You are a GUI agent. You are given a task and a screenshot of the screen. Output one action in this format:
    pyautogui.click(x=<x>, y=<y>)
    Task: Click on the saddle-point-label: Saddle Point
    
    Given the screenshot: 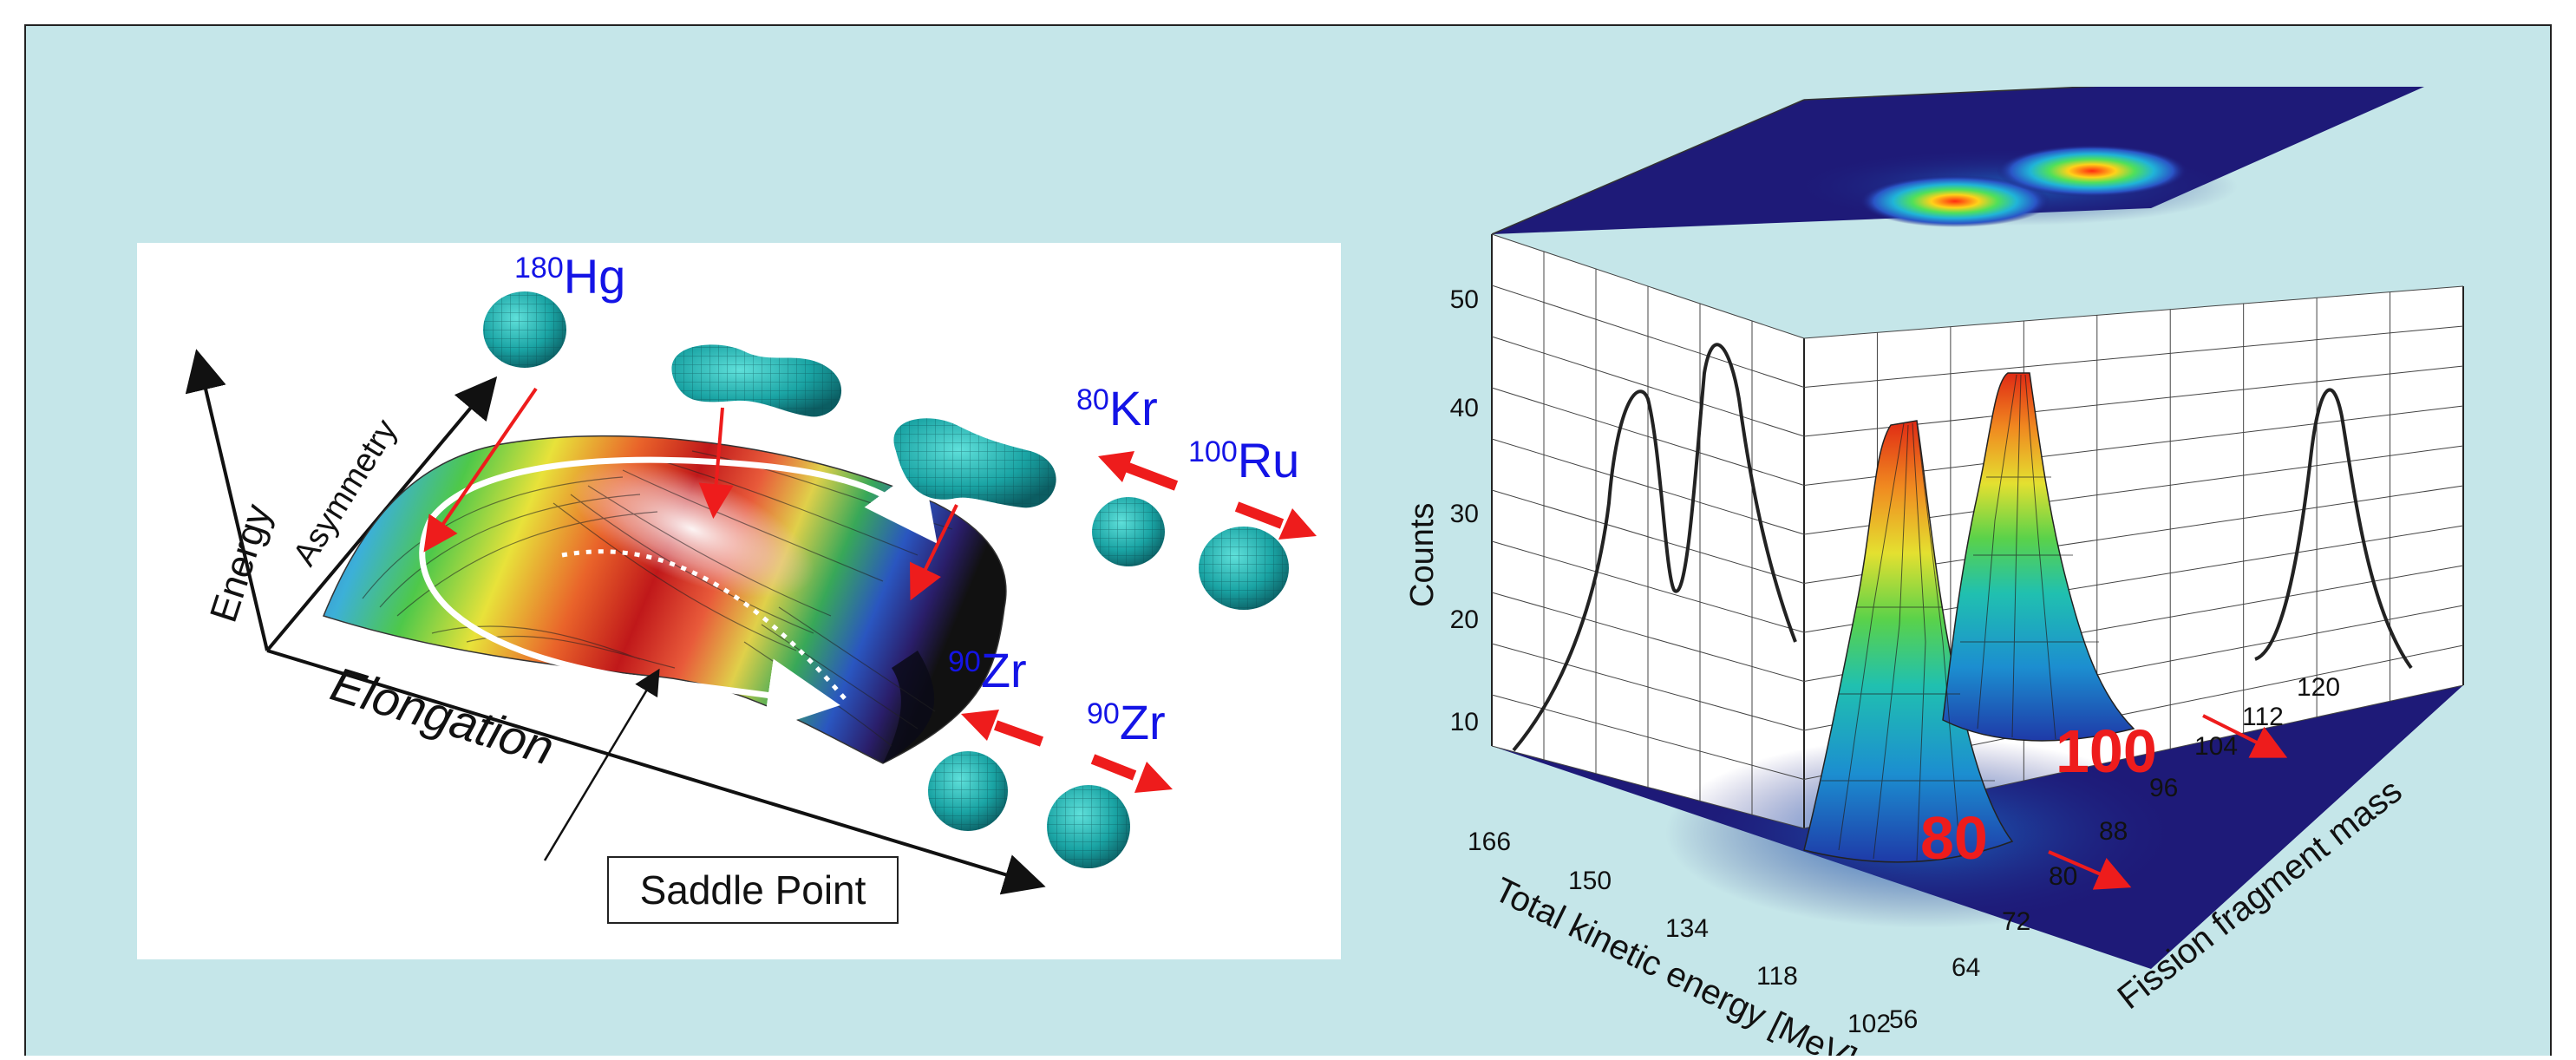 What is the action you would take?
    pyautogui.click(x=753, y=890)
    